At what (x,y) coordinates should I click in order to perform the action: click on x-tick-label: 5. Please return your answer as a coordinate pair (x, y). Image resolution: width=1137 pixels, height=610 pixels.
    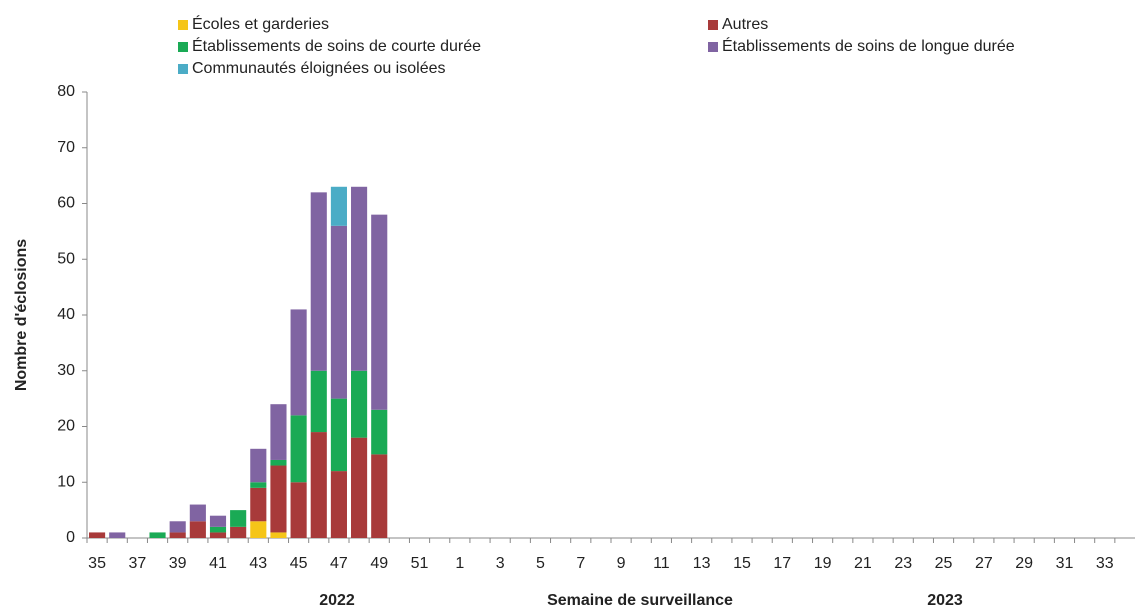
    Looking at the image, I should click on (540, 563).